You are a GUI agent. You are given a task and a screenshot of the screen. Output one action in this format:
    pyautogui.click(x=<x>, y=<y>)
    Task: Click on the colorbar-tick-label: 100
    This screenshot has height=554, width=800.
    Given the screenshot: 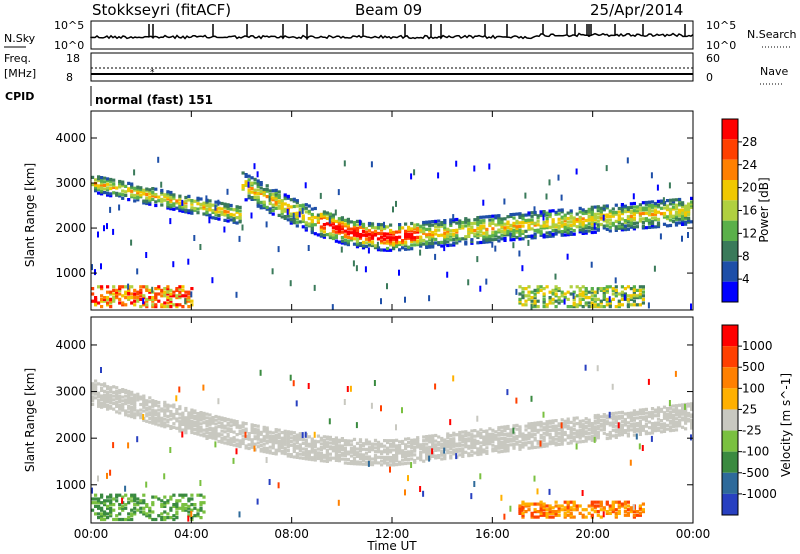 What is the action you would take?
    pyautogui.click(x=753, y=388)
    